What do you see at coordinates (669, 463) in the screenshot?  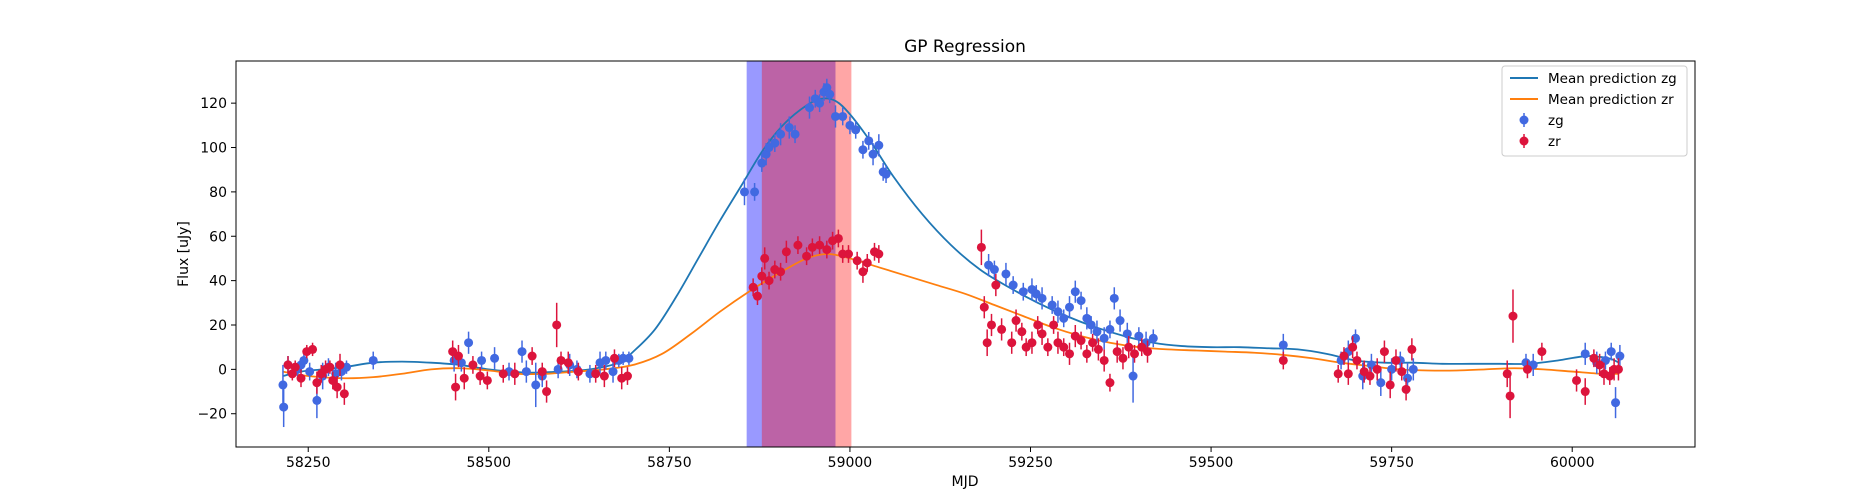 I see `x-tick-label: 58750` at bounding box center [669, 463].